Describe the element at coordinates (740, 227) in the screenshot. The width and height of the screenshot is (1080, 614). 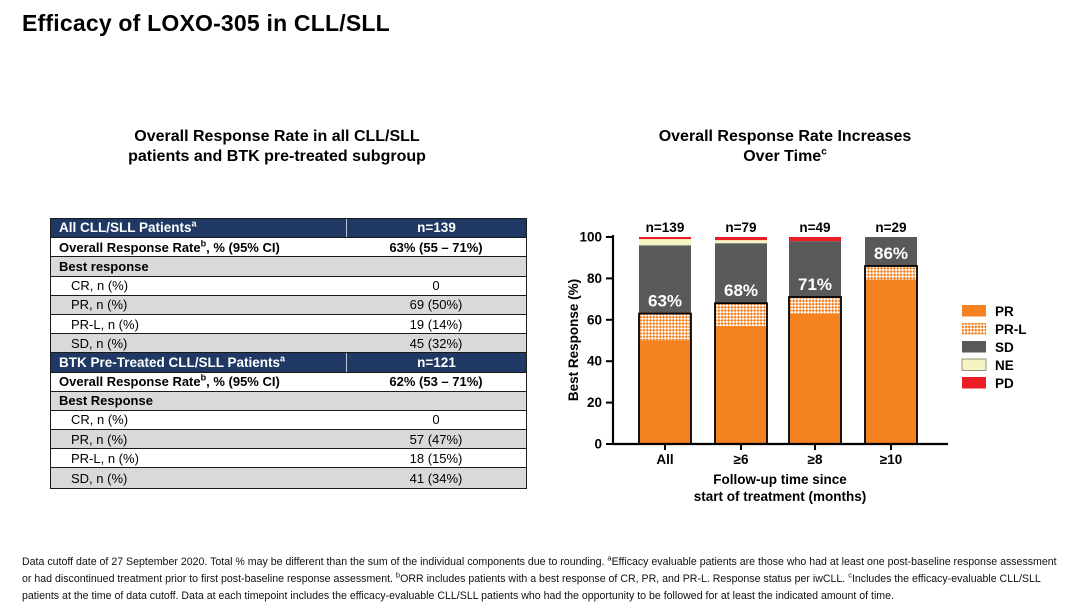
I see `bar-n-label: n=79` at that location.